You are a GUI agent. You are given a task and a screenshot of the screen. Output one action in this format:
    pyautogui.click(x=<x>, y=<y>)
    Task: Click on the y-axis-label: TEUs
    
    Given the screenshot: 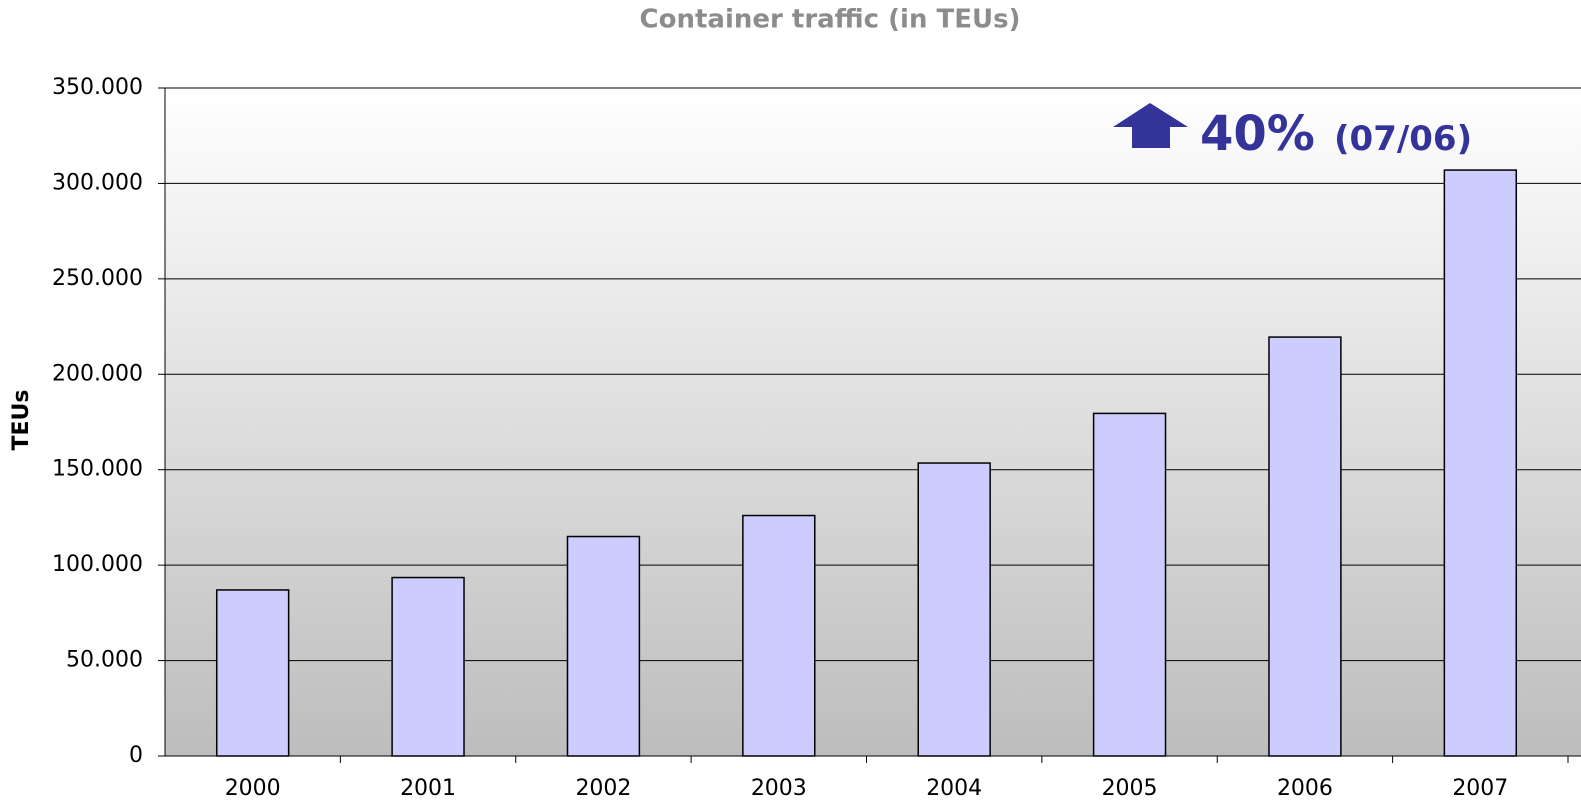 What is the action you would take?
    pyautogui.click(x=21, y=420)
    